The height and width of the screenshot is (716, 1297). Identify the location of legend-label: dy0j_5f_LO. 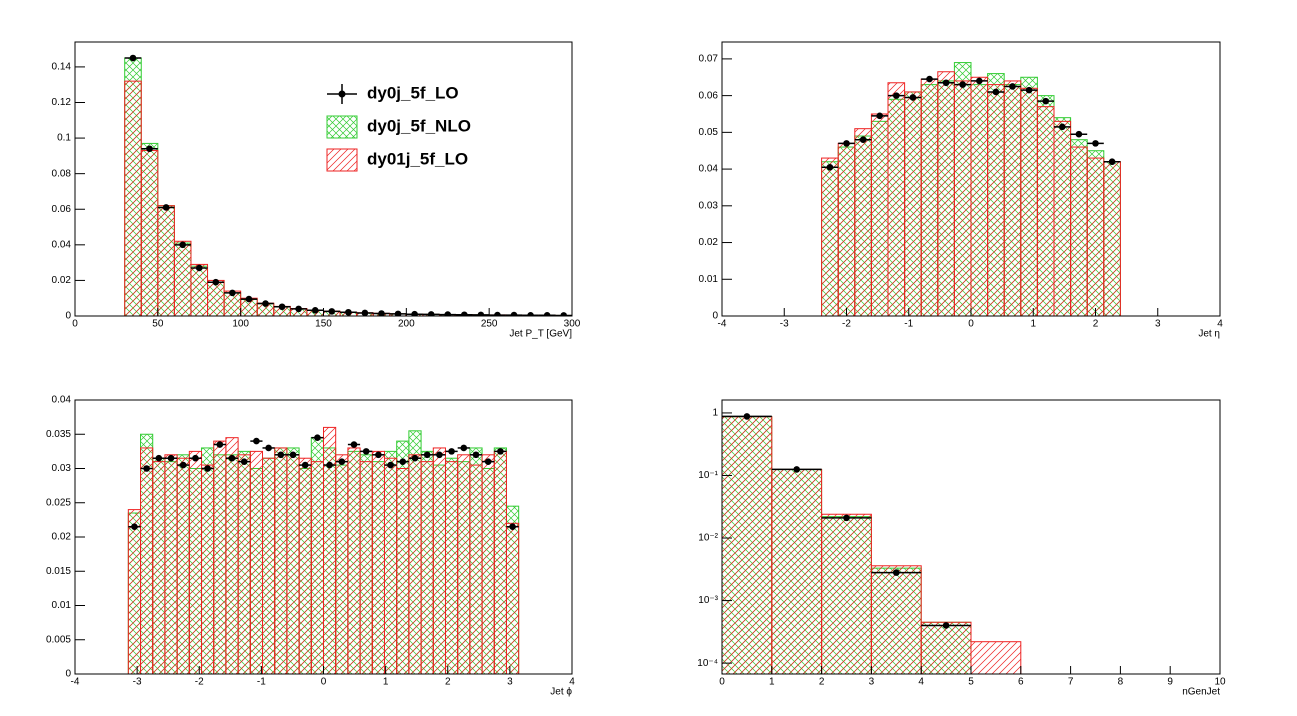
(413, 92).